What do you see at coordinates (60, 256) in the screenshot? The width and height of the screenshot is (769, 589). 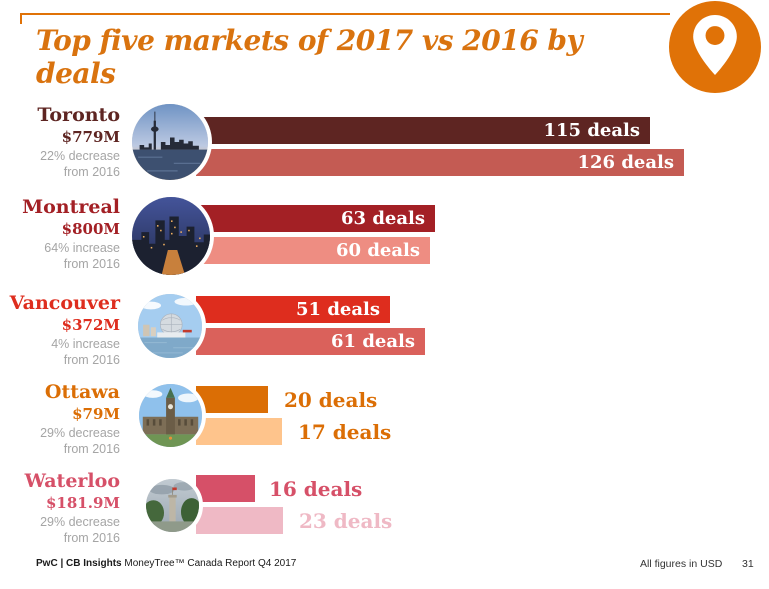 I see `city-change: 64% increase from 2016` at bounding box center [60, 256].